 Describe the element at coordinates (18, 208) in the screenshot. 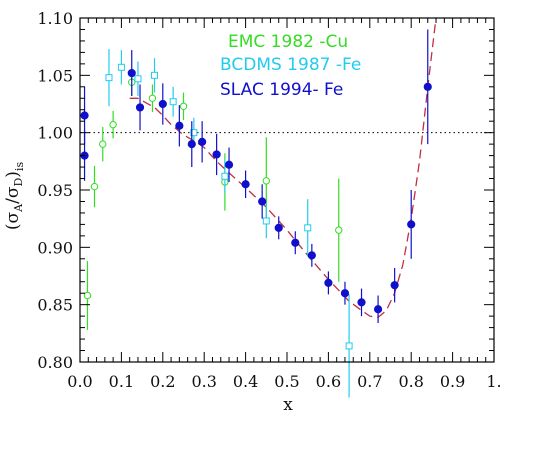

I see `y-title-sub-a: A` at that location.